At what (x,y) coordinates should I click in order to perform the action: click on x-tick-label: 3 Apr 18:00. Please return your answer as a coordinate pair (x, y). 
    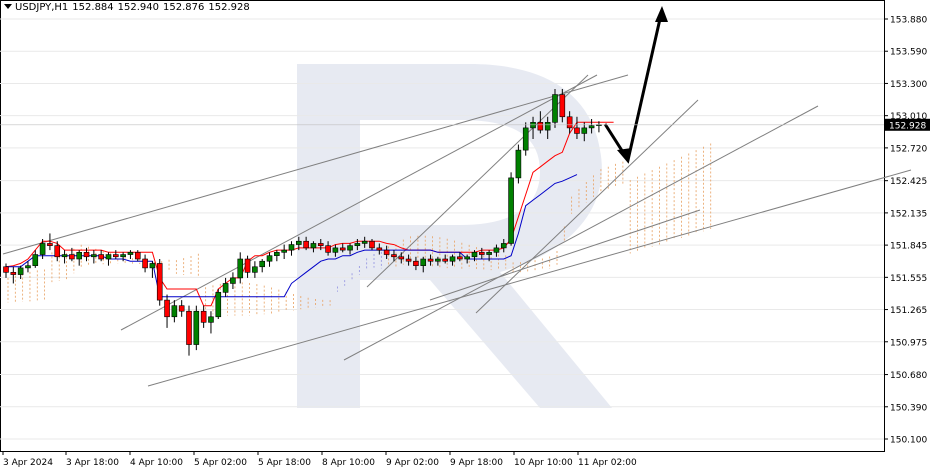
    Looking at the image, I should click on (92, 463).